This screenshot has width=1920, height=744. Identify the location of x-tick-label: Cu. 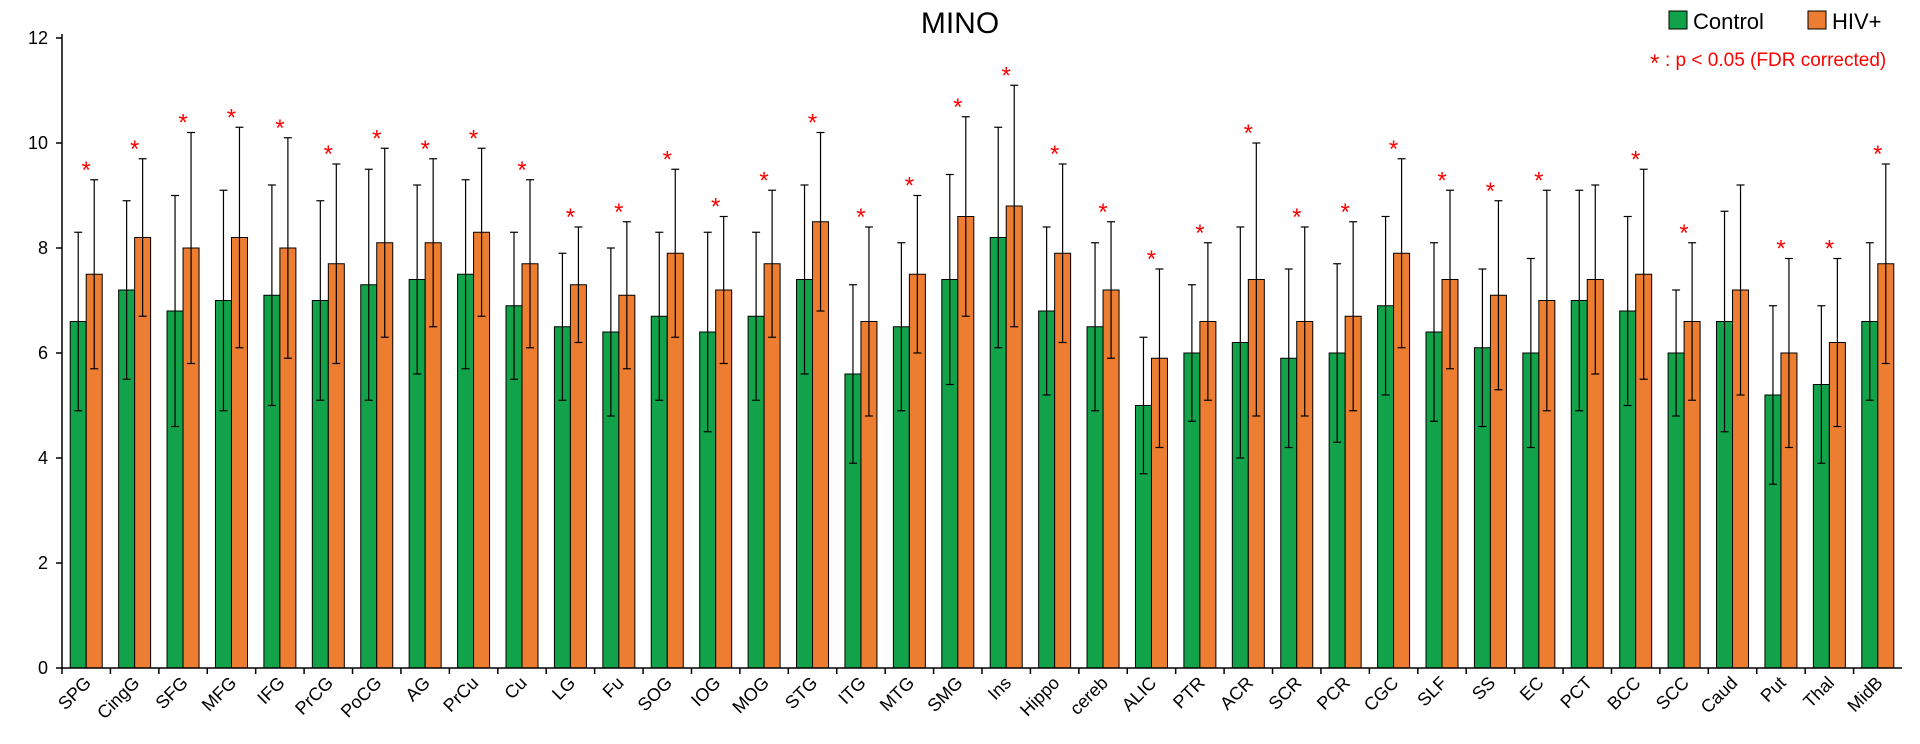
(515, 688).